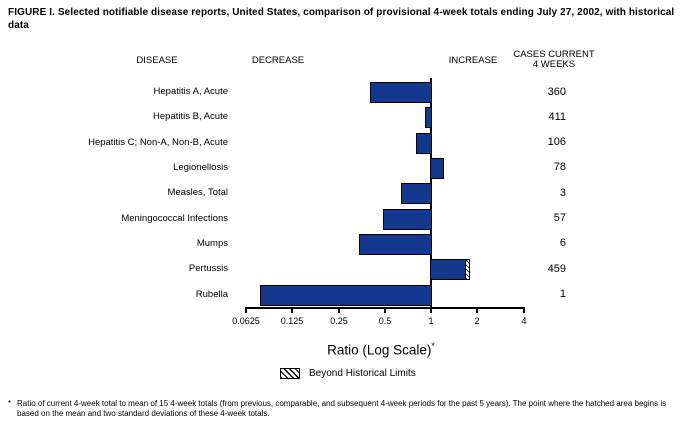 The image size is (692, 437). What do you see at coordinates (212, 243) in the screenshot?
I see `disease-label: Mumps` at bounding box center [212, 243].